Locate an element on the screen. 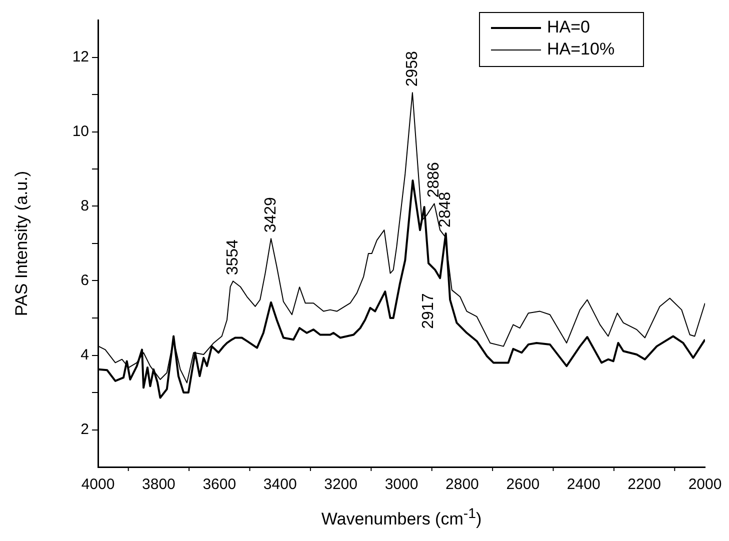  x-tick-label: 2200 is located at coordinates (644, 485).